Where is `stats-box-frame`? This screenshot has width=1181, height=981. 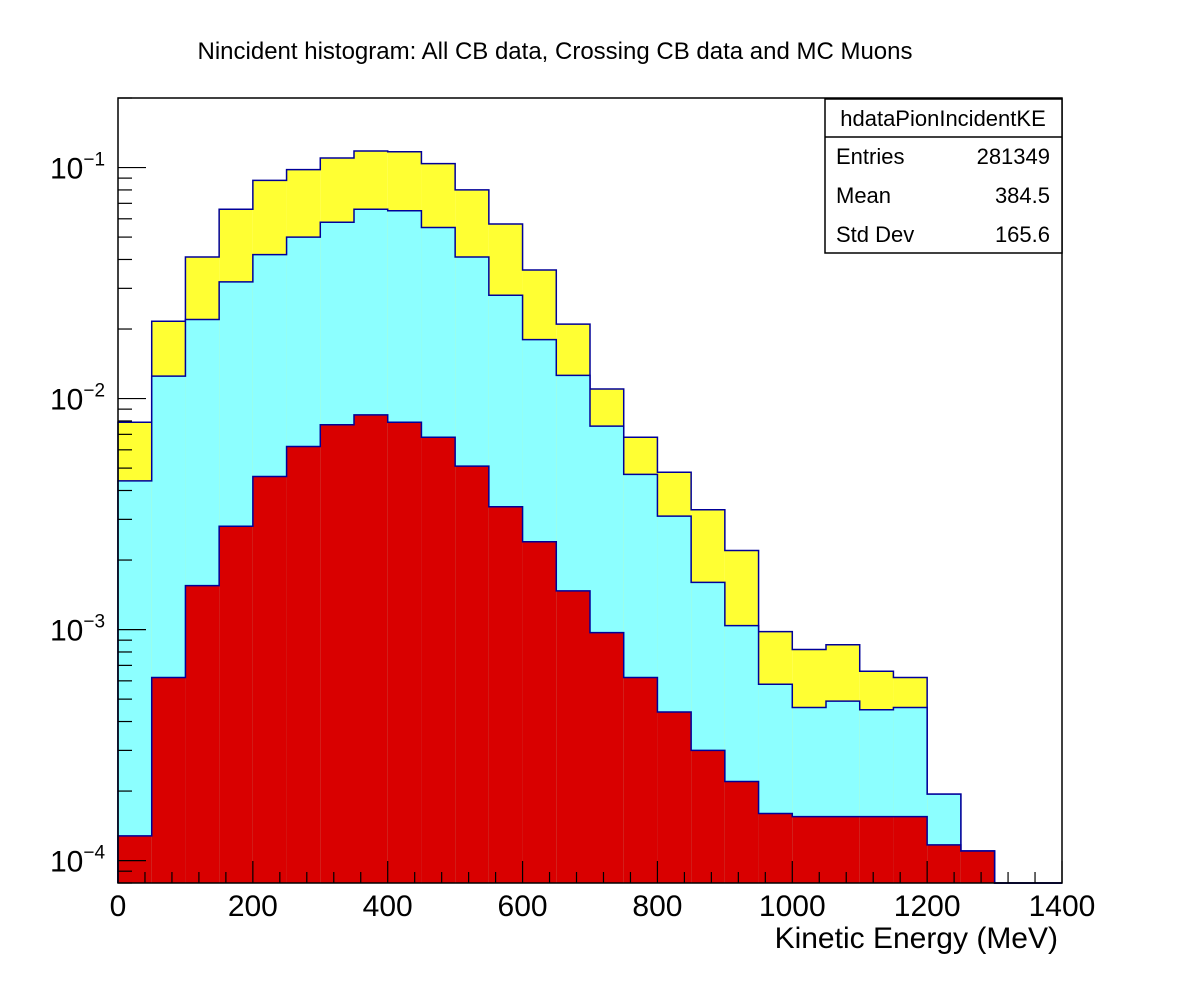
stats-box-frame is located at coordinates (943, 176).